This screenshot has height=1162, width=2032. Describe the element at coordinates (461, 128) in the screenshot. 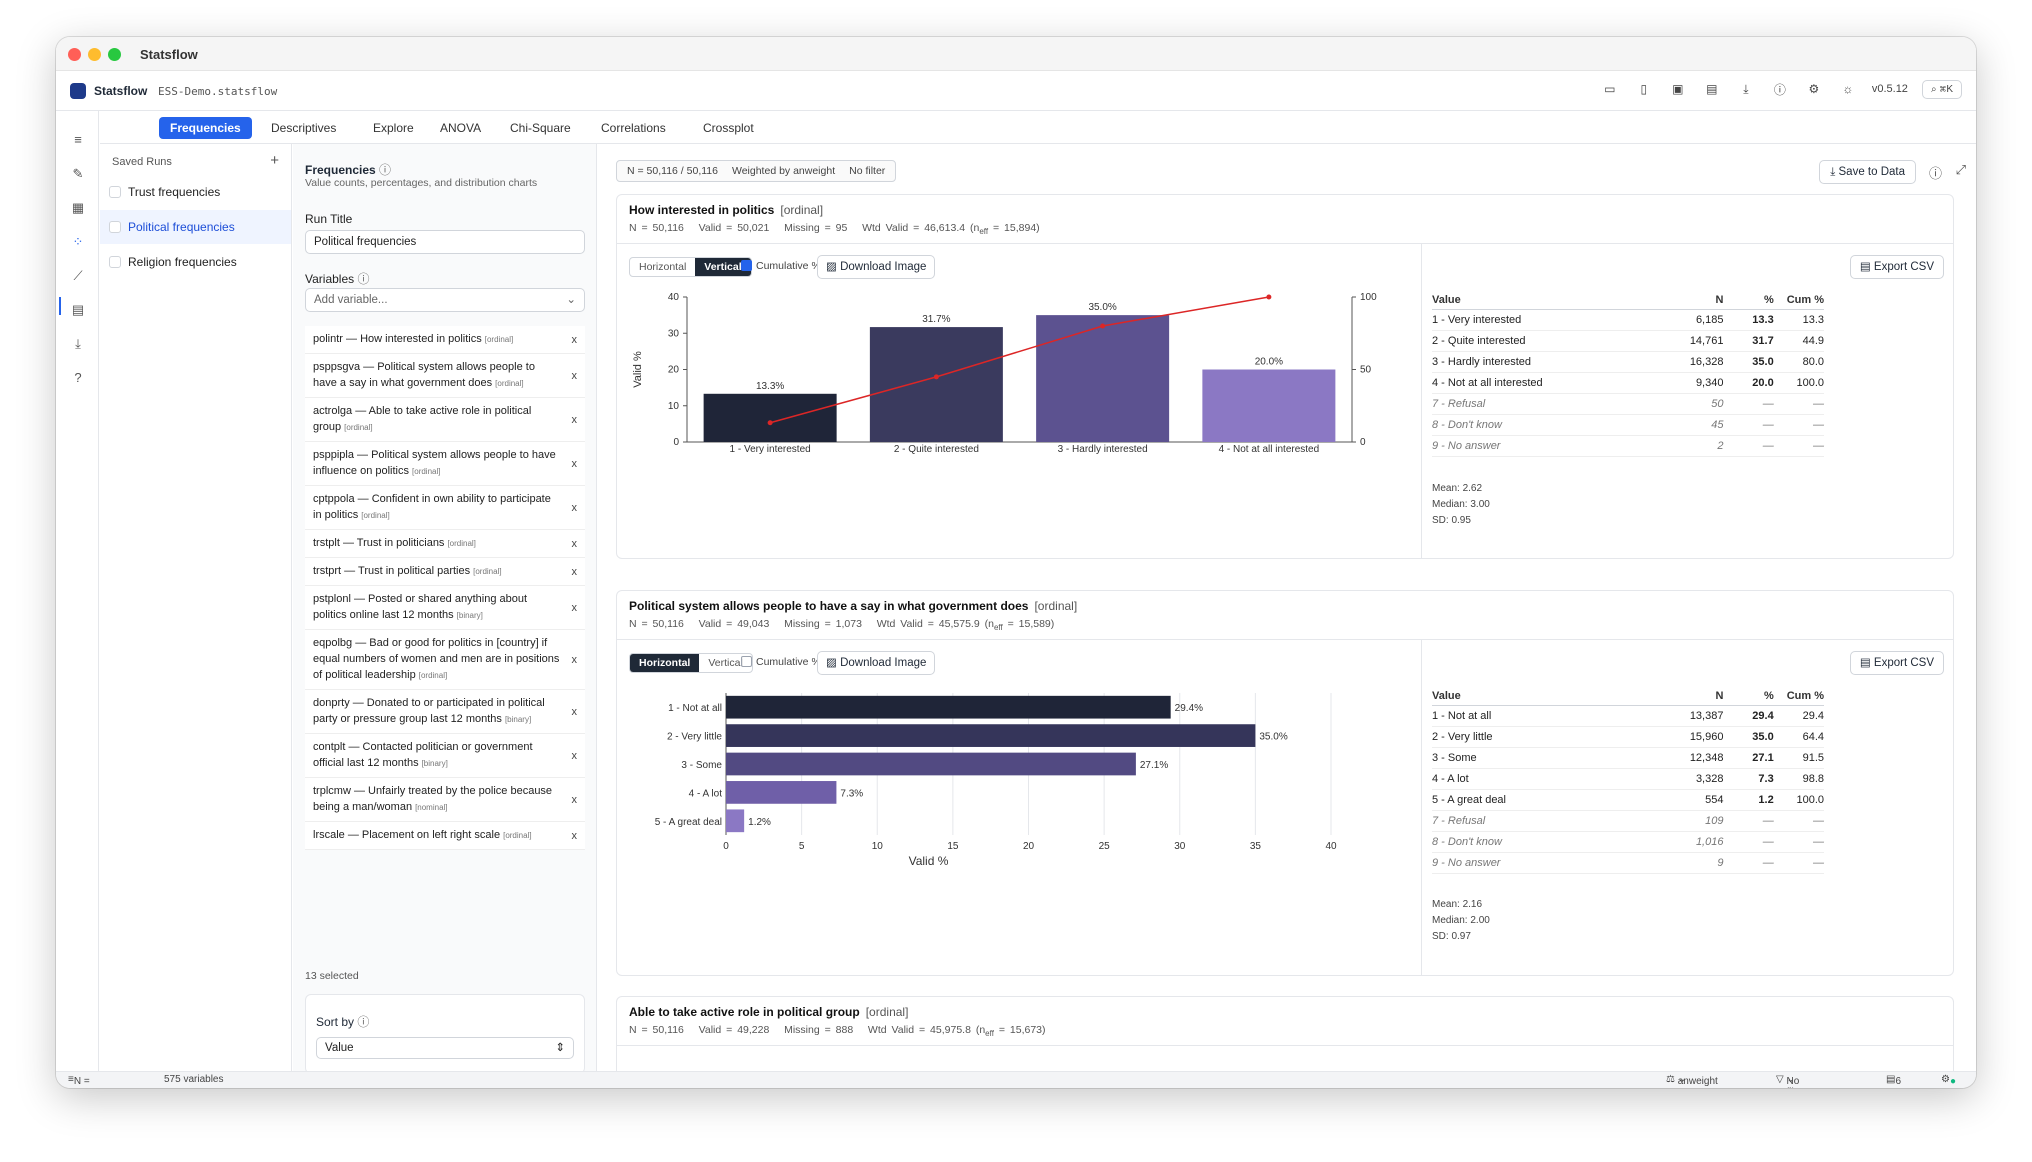

I see `tab-anova: ANOVA` at that location.